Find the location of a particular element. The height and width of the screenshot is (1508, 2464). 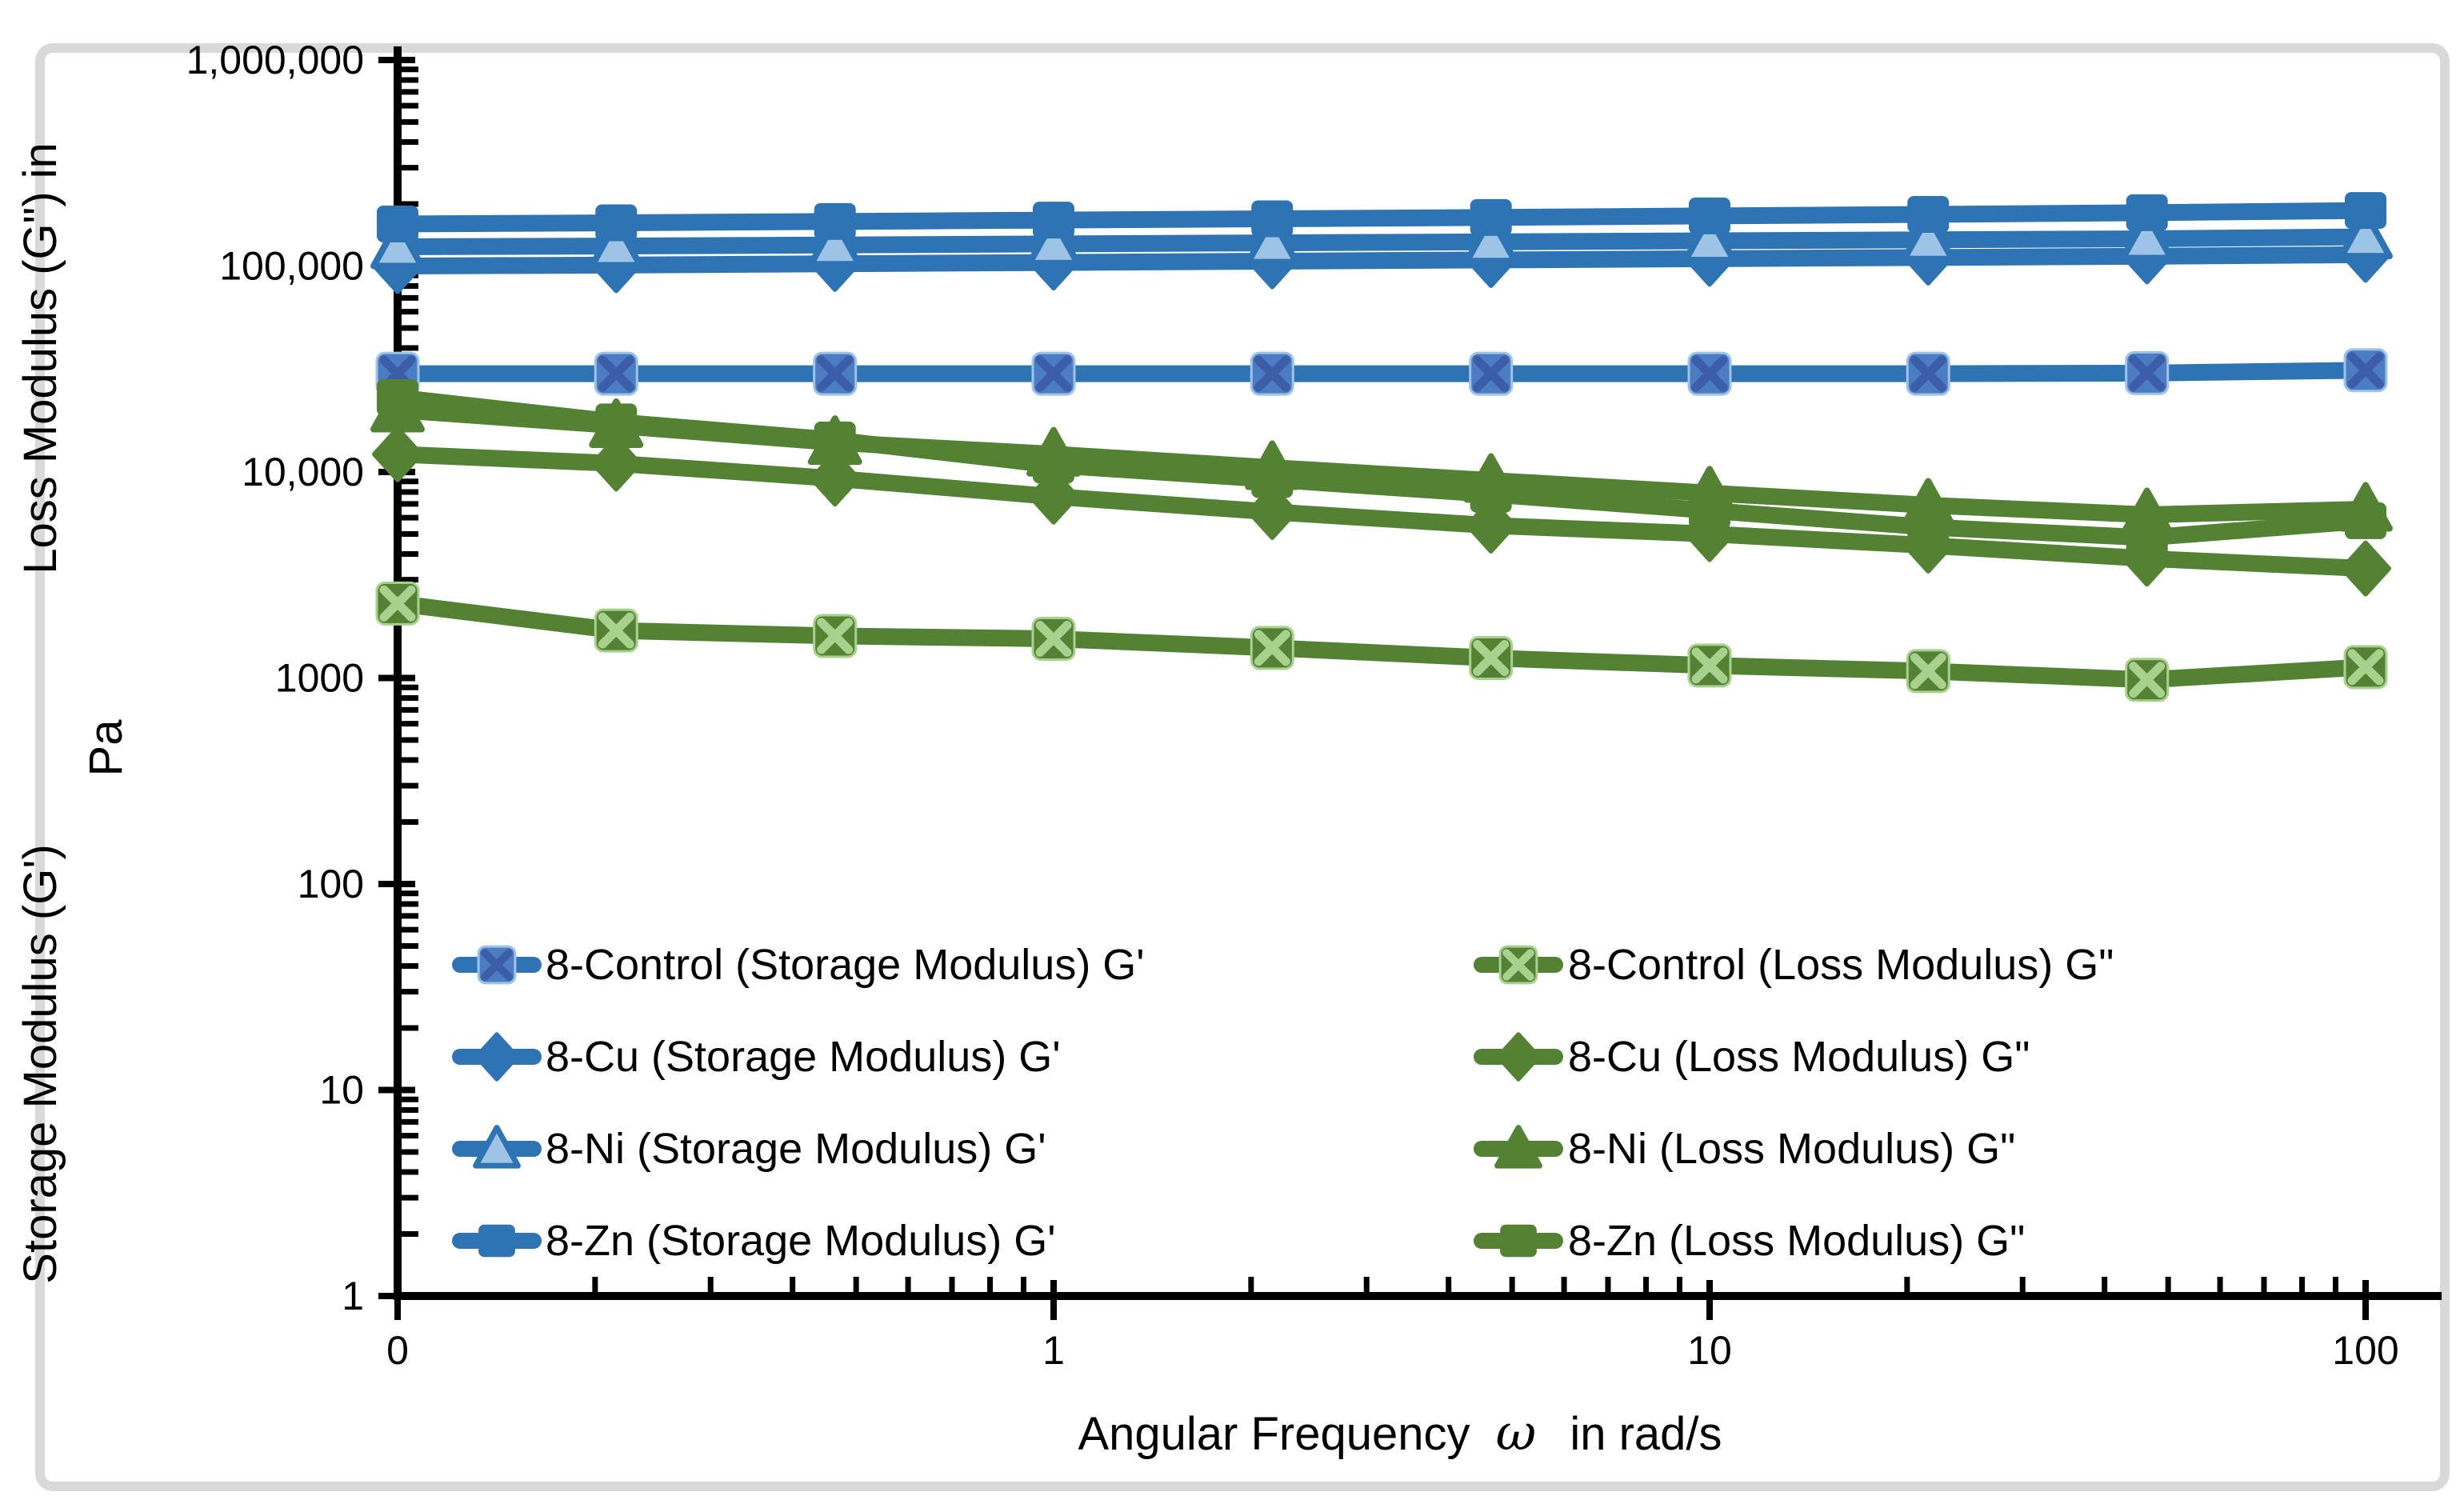

y-tick-label: 1,000,000 is located at coordinates (275, 60).